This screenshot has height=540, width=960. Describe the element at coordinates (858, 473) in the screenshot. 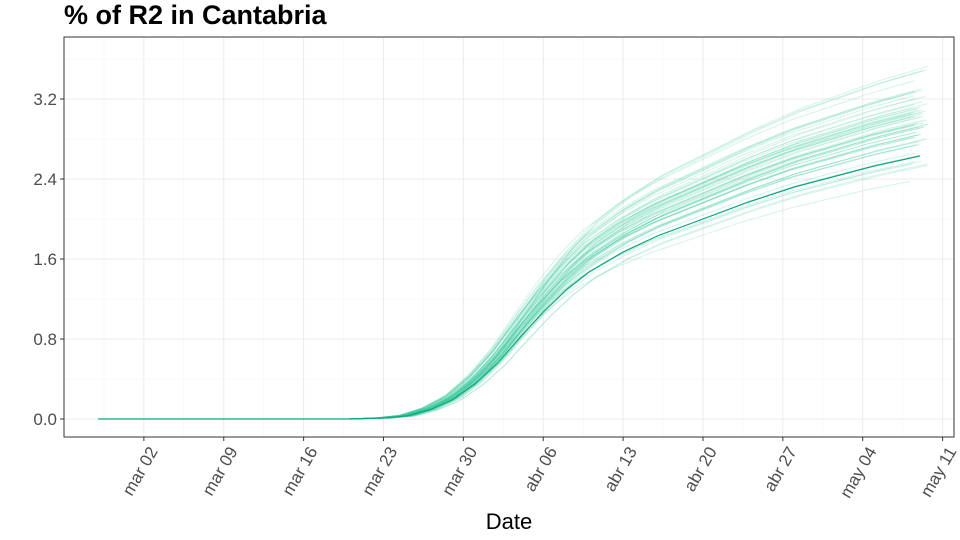

I see `x-tick-label: may 04` at that location.